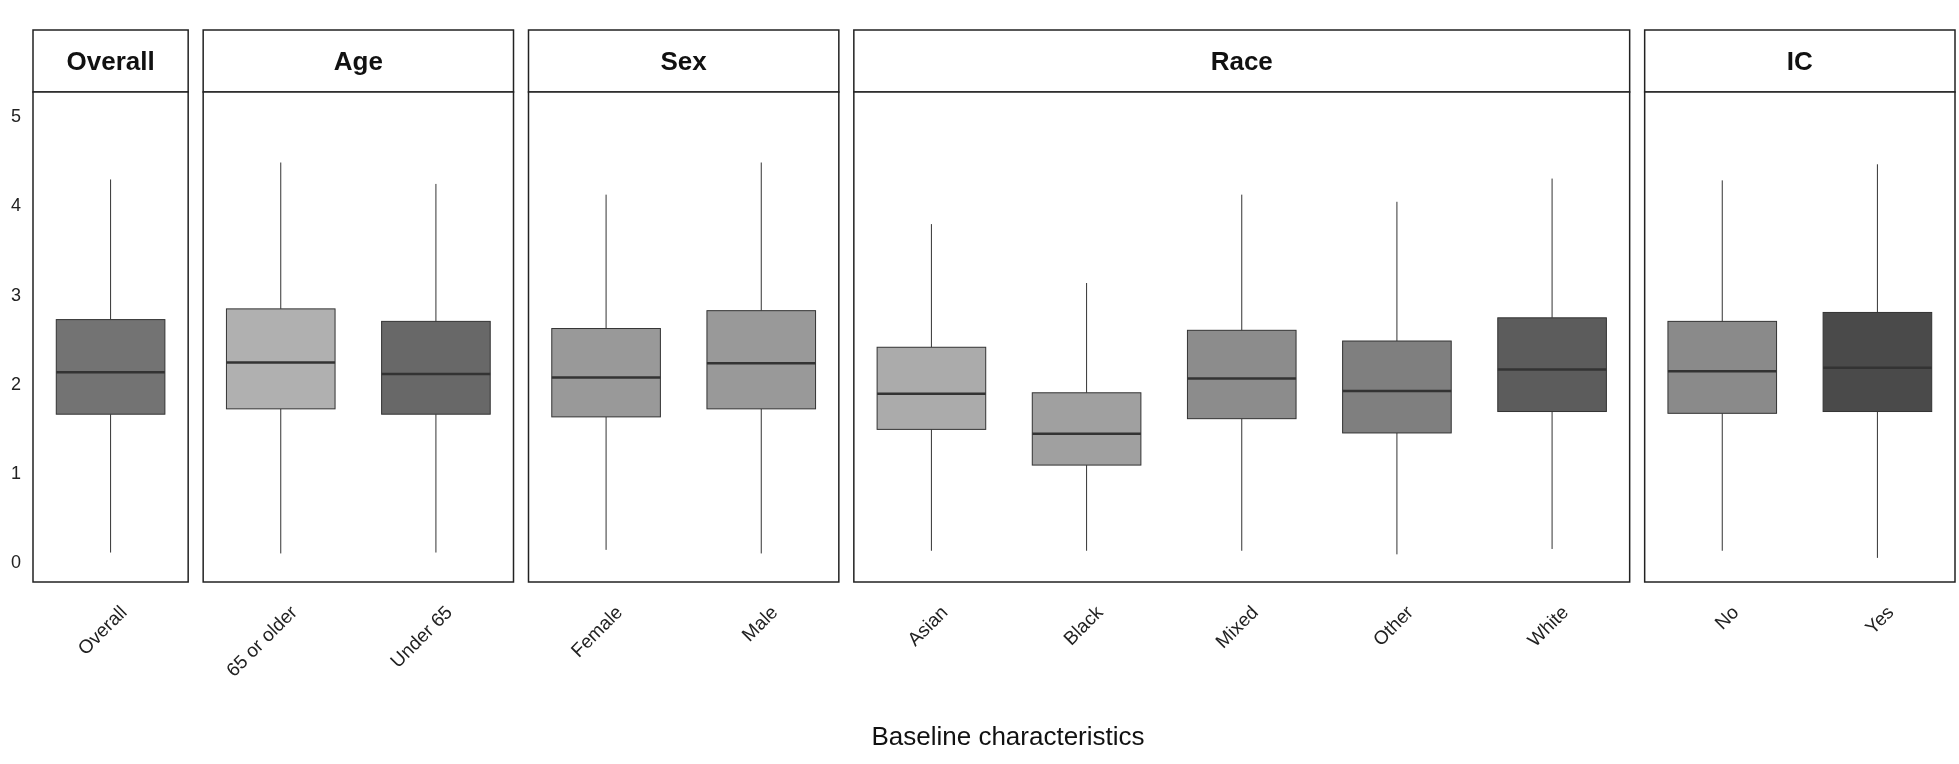 The image size is (1959, 764). What do you see at coordinates (1241, 61) in the screenshot?
I see `chart-title: Race` at bounding box center [1241, 61].